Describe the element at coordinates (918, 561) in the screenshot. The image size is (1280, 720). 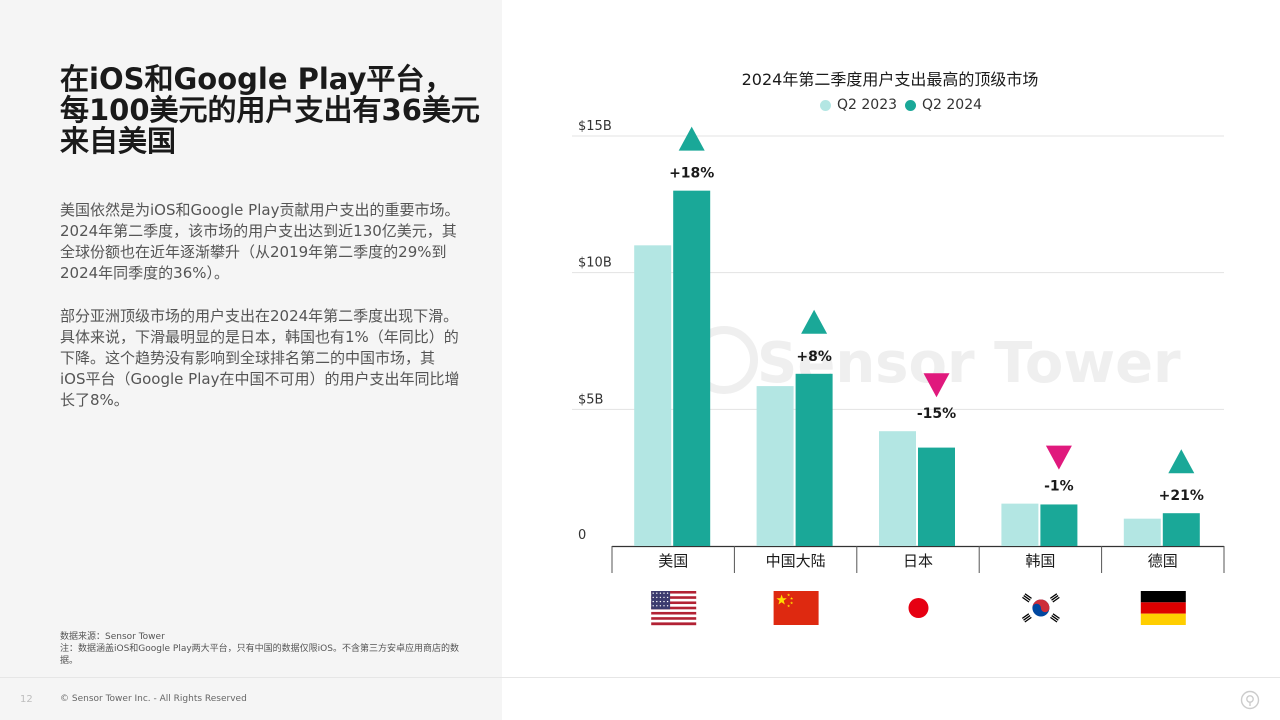
I see `x-tick-label: 日本` at that location.